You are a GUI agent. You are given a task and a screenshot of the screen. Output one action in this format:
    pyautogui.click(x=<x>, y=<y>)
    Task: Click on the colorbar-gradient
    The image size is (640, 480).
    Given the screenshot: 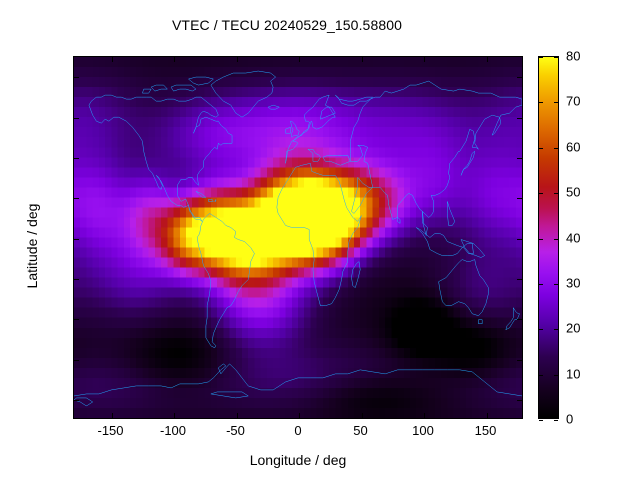 What is the action you would take?
    pyautogui.click(x=548, y=237)
    